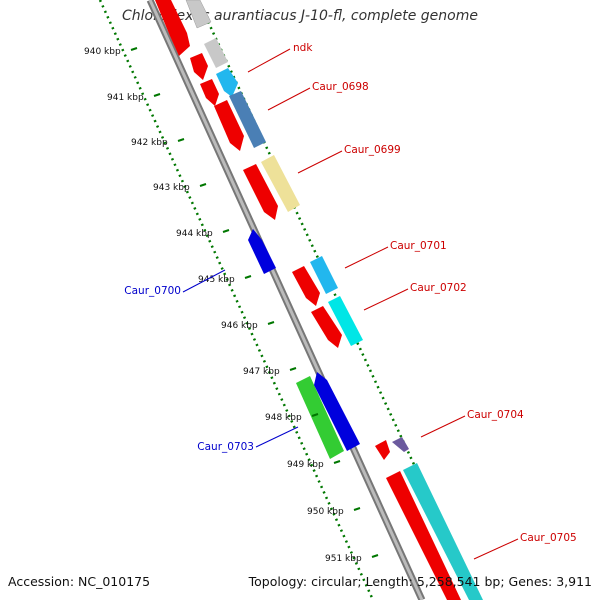  Describe the element at coordinates (102, 52) in the screenshot. I see `kbp-label: 940 kbp` at that location.